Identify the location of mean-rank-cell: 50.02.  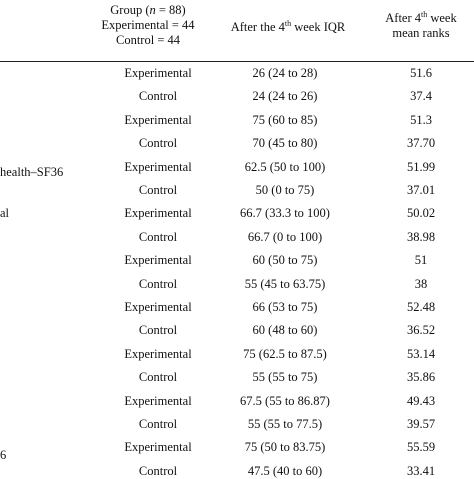
(421, 213).